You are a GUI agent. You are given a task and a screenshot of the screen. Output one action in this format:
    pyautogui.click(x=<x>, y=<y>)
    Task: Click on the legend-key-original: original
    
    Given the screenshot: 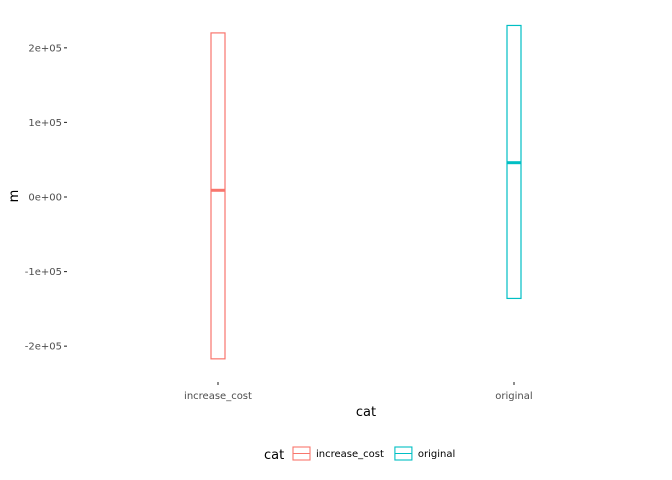 What is the action you would take?
    pyautogui.click(x=424, y=453)
    